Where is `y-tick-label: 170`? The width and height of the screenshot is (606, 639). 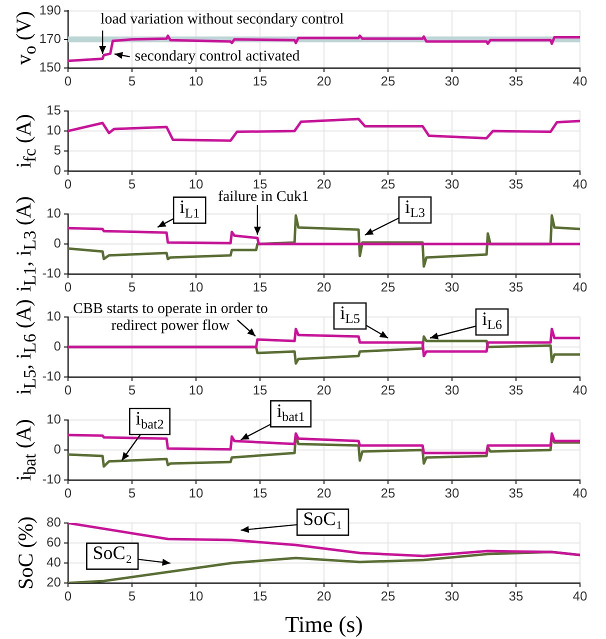 y-tick-label: 170 is located at coordinates (50, 38).